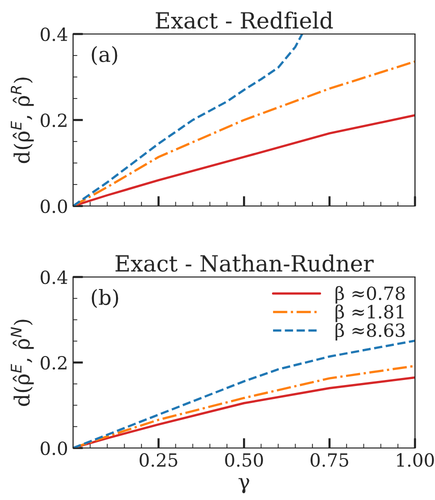  Describe the element at coordinates (244, 460) in the screenshot. I see `x-tick-label: 0.50` at that location.